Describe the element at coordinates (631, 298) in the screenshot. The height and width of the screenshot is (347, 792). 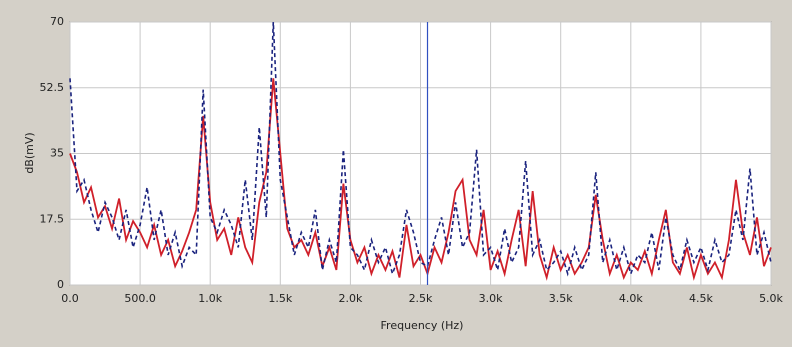
I see `x-tick-label: 4.0k` at that location.